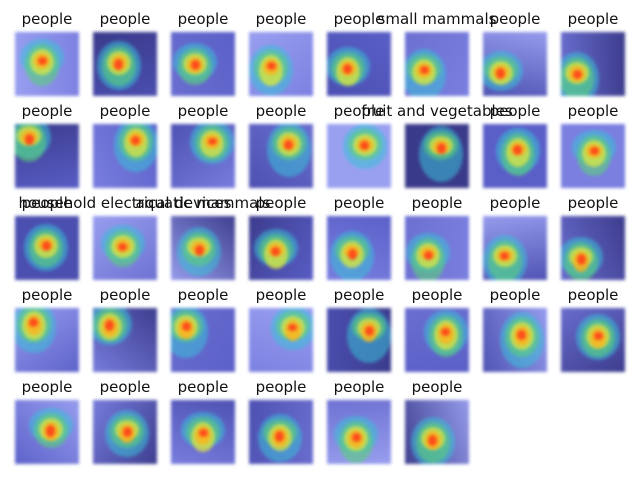 The height and width of the screenshot is (480, 640). What do you see at coordinates (437, 111) in the screenshot?
I see `panel-title: fruit and vegetables` at bounding box center [437, 111].